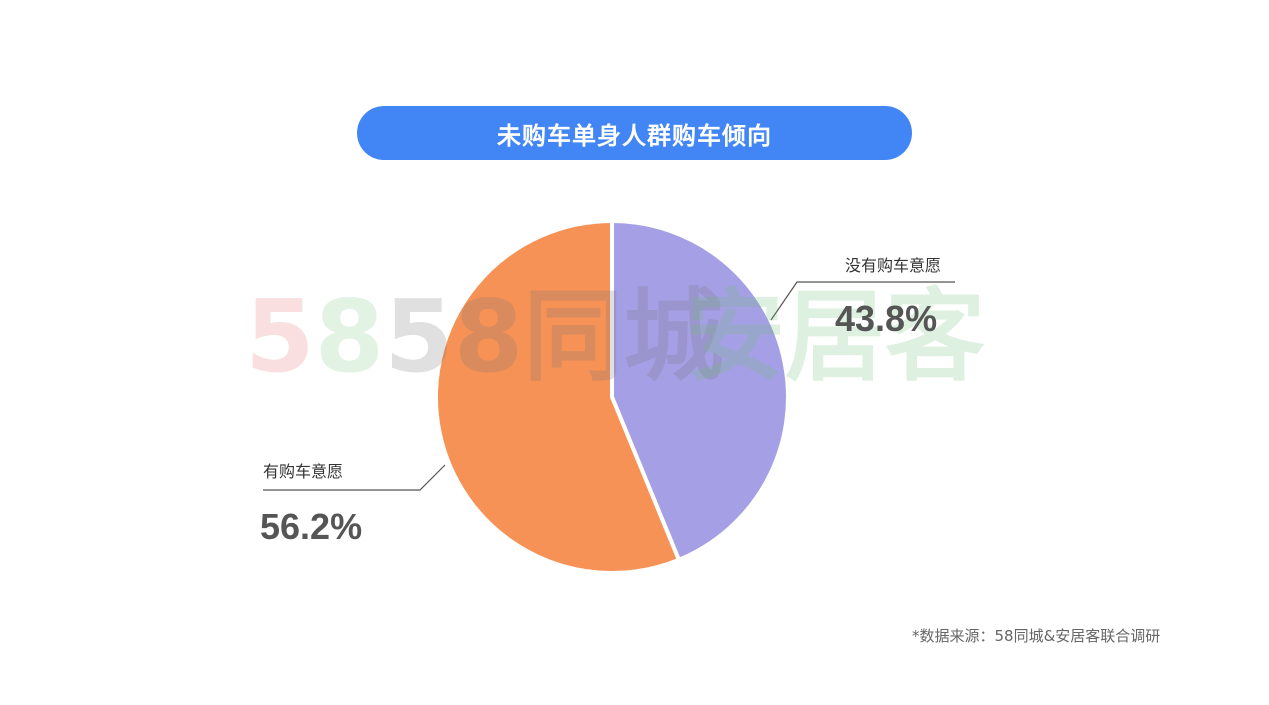 The height and width of the screenshot is (705, 1269). Describe the element at coordinates (893, 265) in the screenshot. I see `slice-label-no-intent: 没有购车意愿` at that location.